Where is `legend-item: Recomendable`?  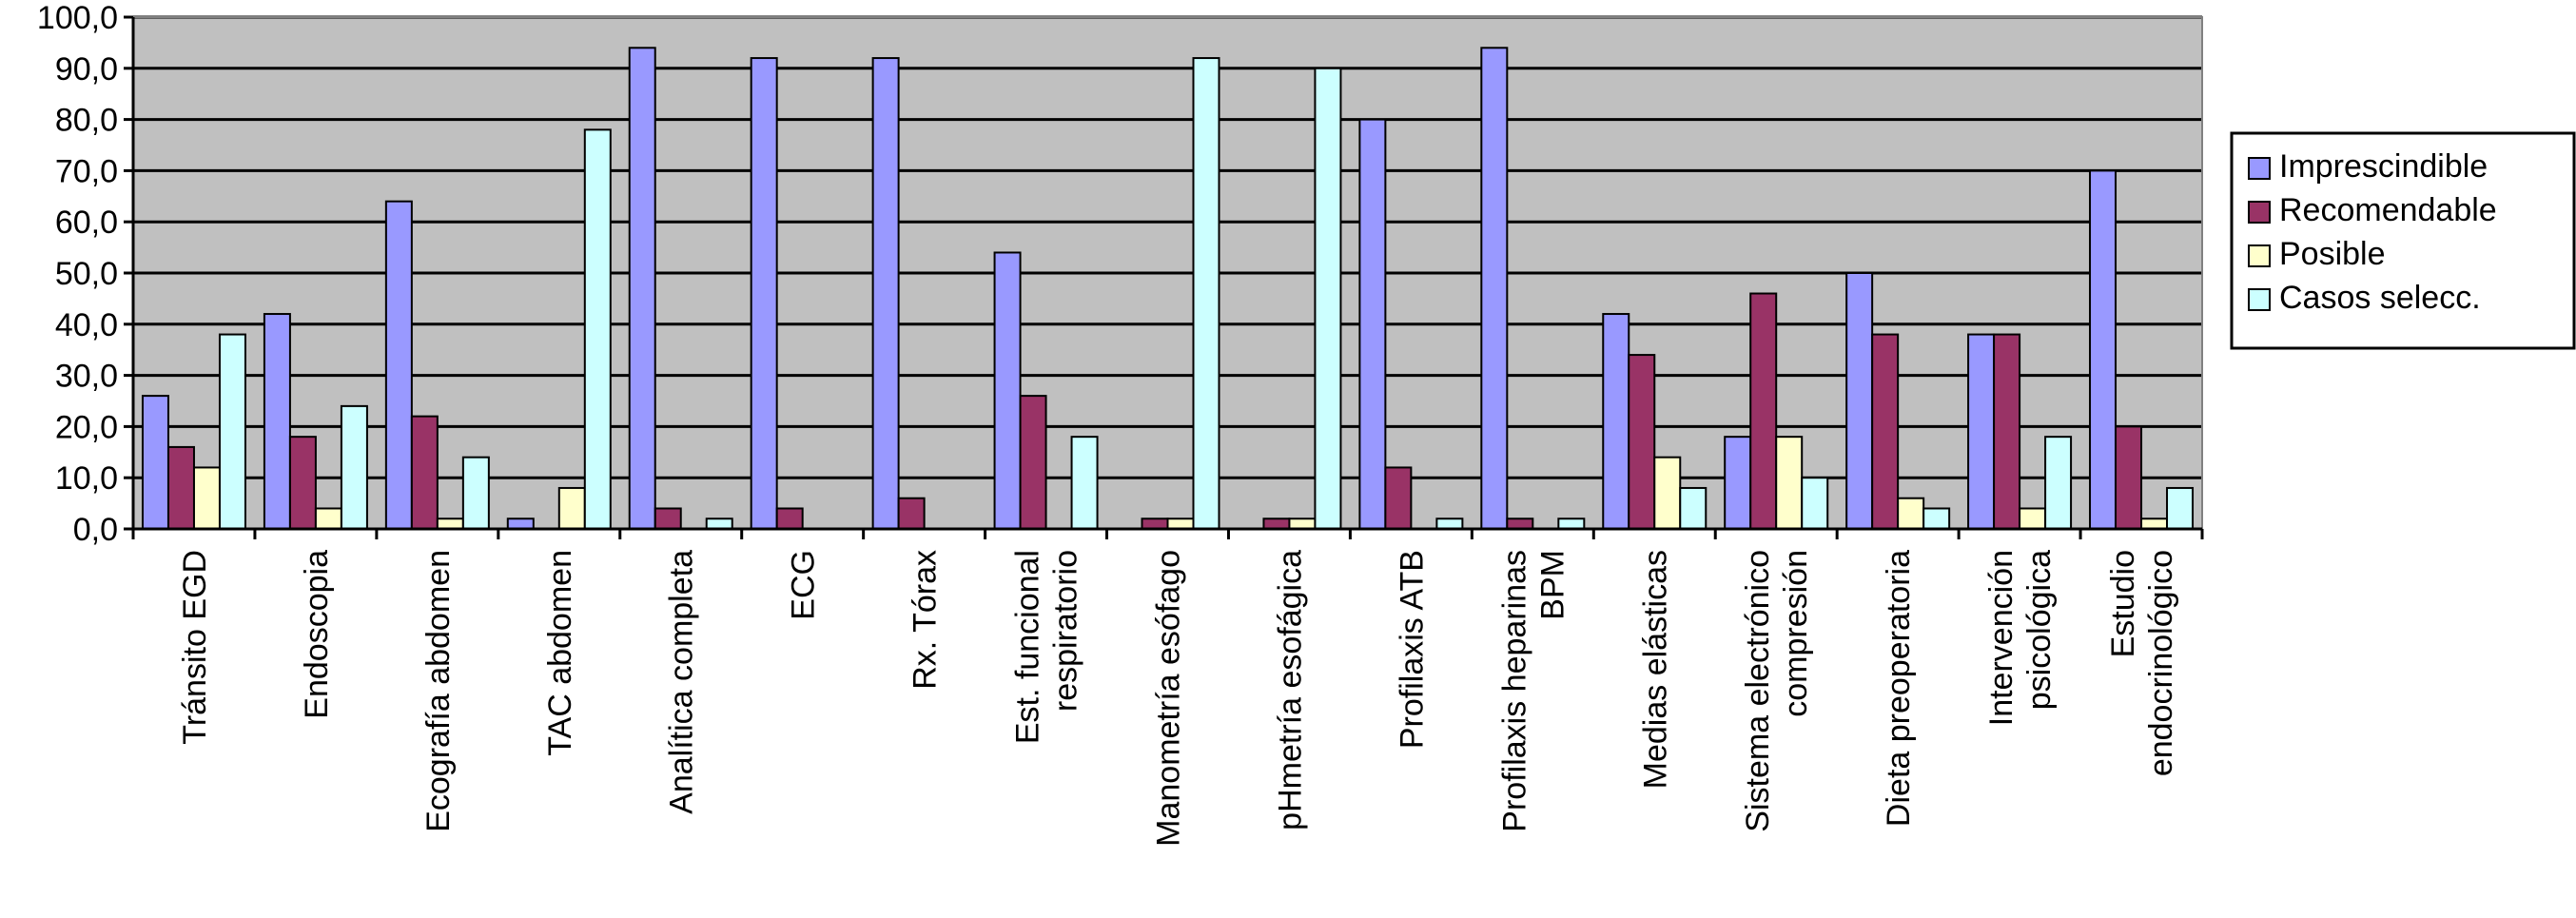
legend-item: Recomendable is located at coordinates (2373, 210).